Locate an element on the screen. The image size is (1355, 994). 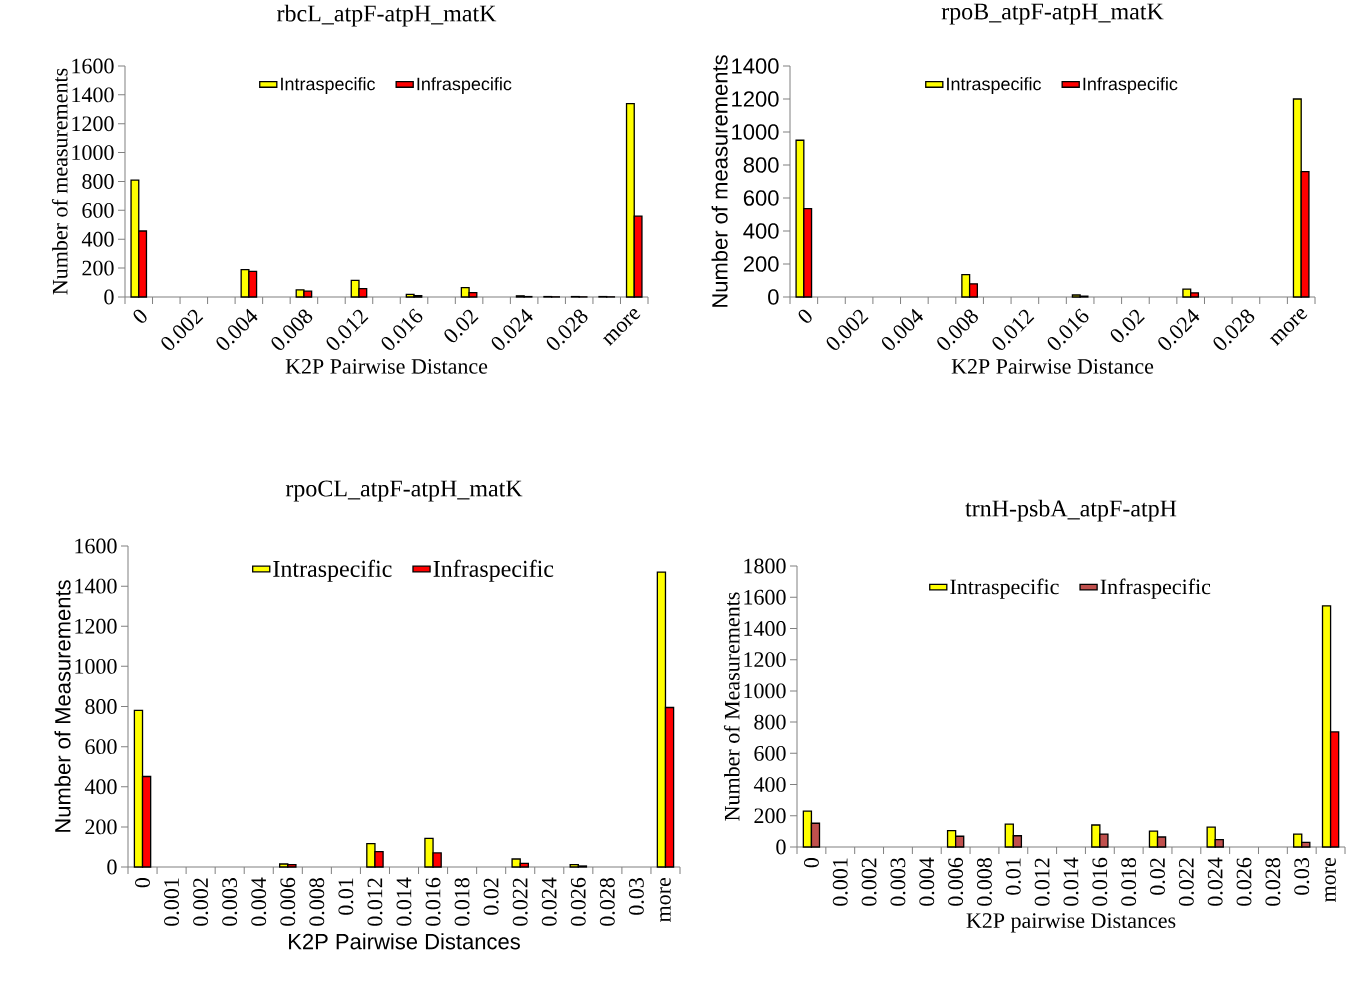
x-axis-title: K2P pairwise Distances is located at coordinates (1071, 923).